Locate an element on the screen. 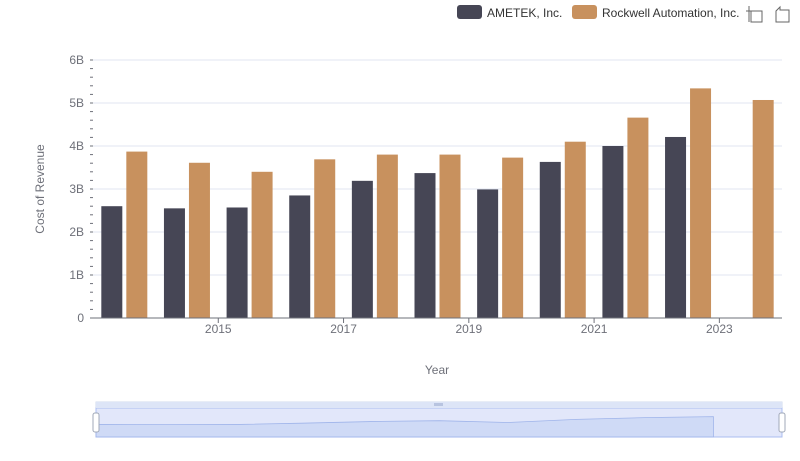 The width and height of the screenshot is (800, 461). x-tick-label: 2019 is located at coordinates (468, 329).